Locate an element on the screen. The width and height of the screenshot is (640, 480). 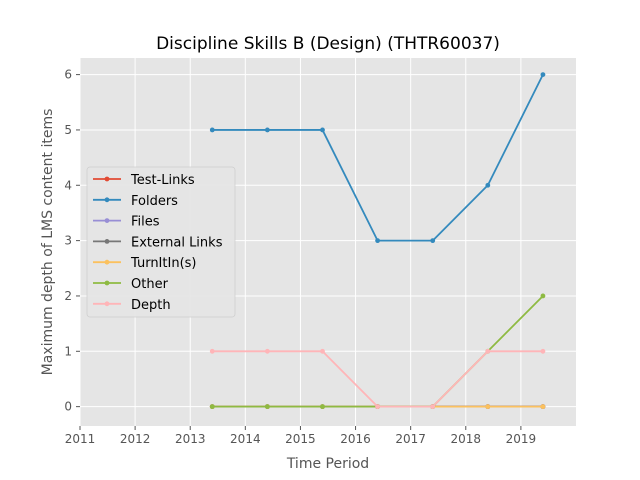
legend-marker-folders is located at coordinates (107, 200).